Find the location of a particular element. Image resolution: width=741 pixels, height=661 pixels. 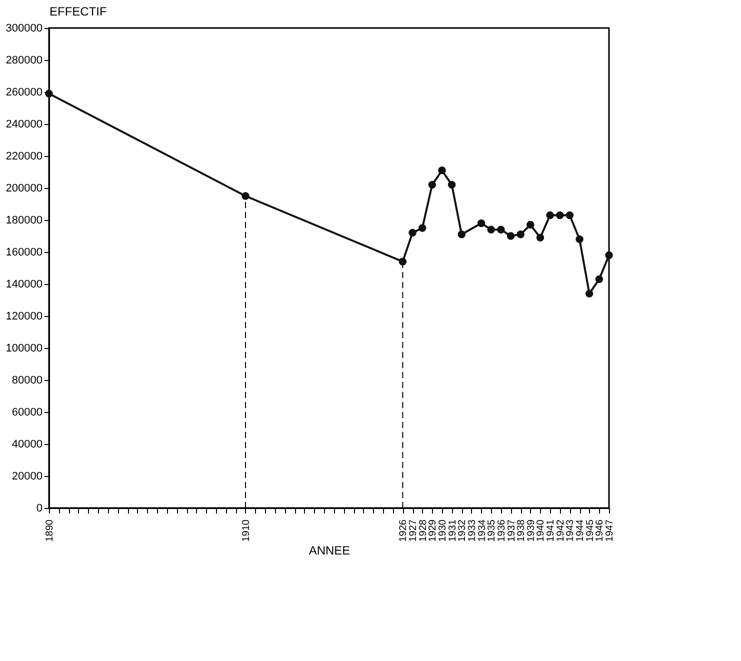

y-tick-label: 20000 is located at coordinates (27, 476).